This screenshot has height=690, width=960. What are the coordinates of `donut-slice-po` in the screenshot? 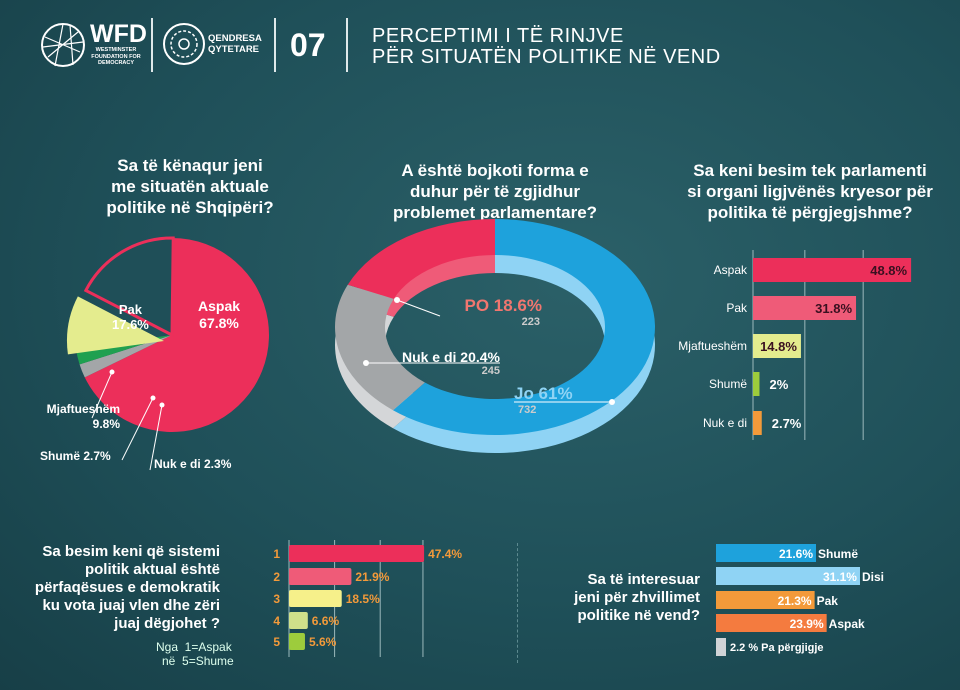 It's located at (421, 259).